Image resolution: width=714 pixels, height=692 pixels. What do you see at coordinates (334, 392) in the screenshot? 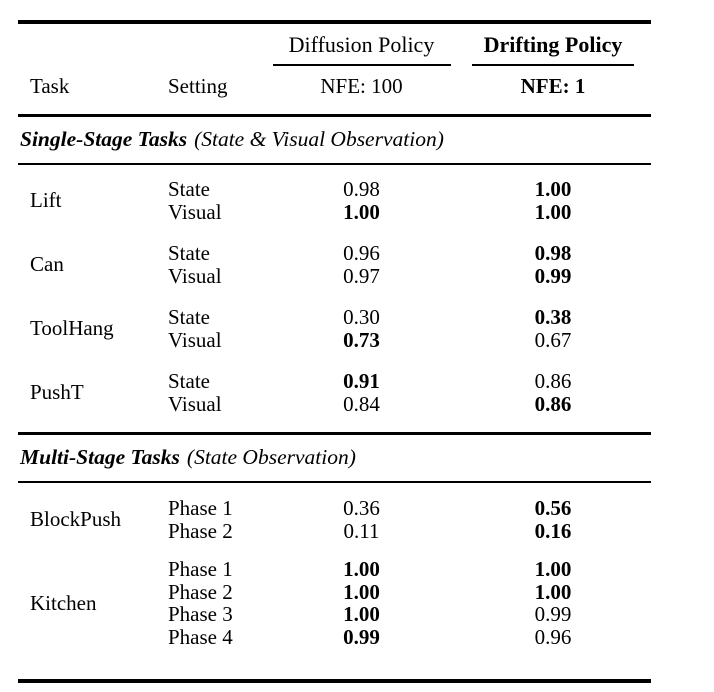
I see `task-group-pusht: PushT State 0.91 0.86 Visual 0.84 0.86` at bounding box center [334, 392].